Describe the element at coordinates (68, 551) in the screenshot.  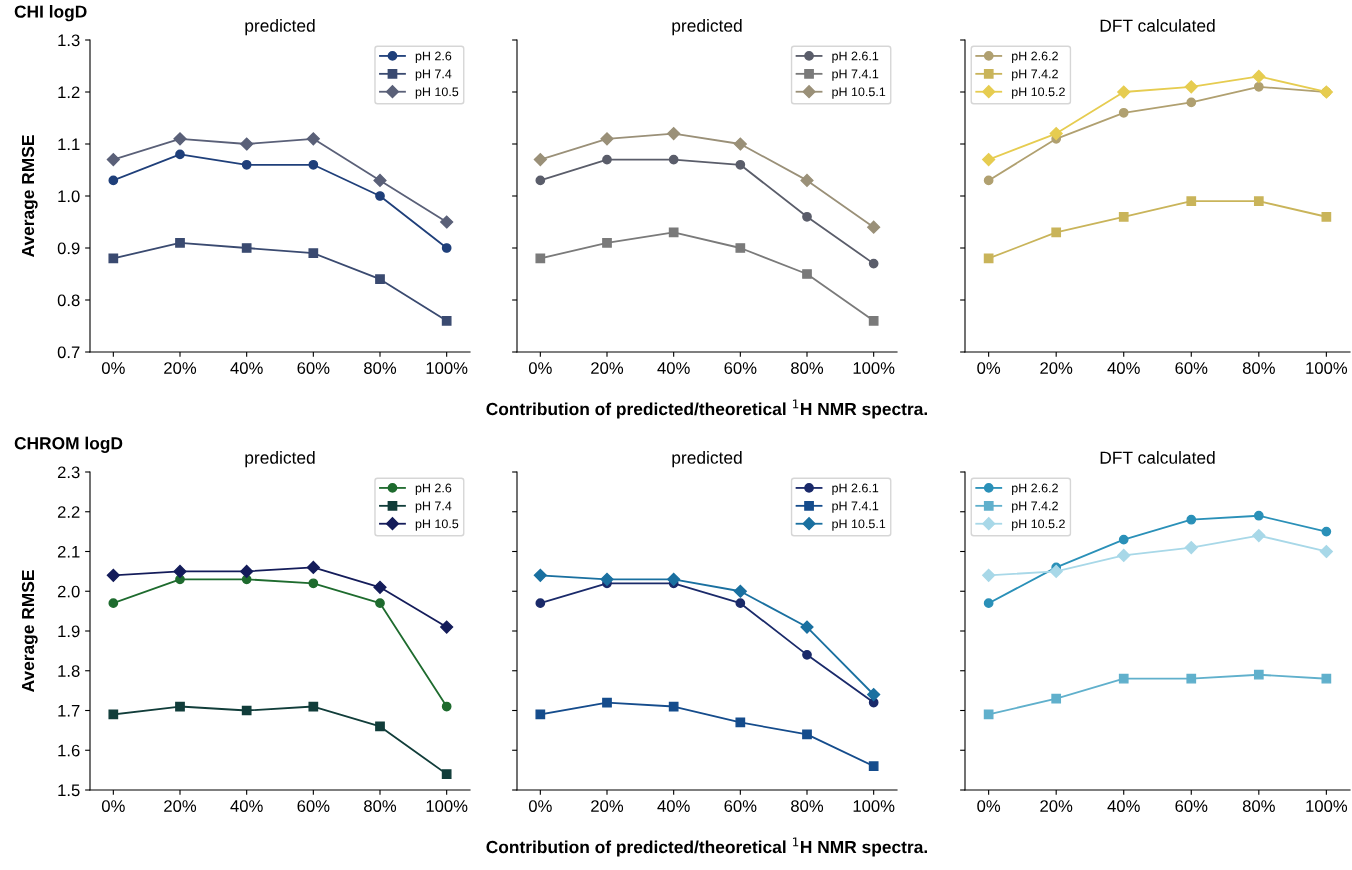
I see `y-tick-label: 2.1` at that location.